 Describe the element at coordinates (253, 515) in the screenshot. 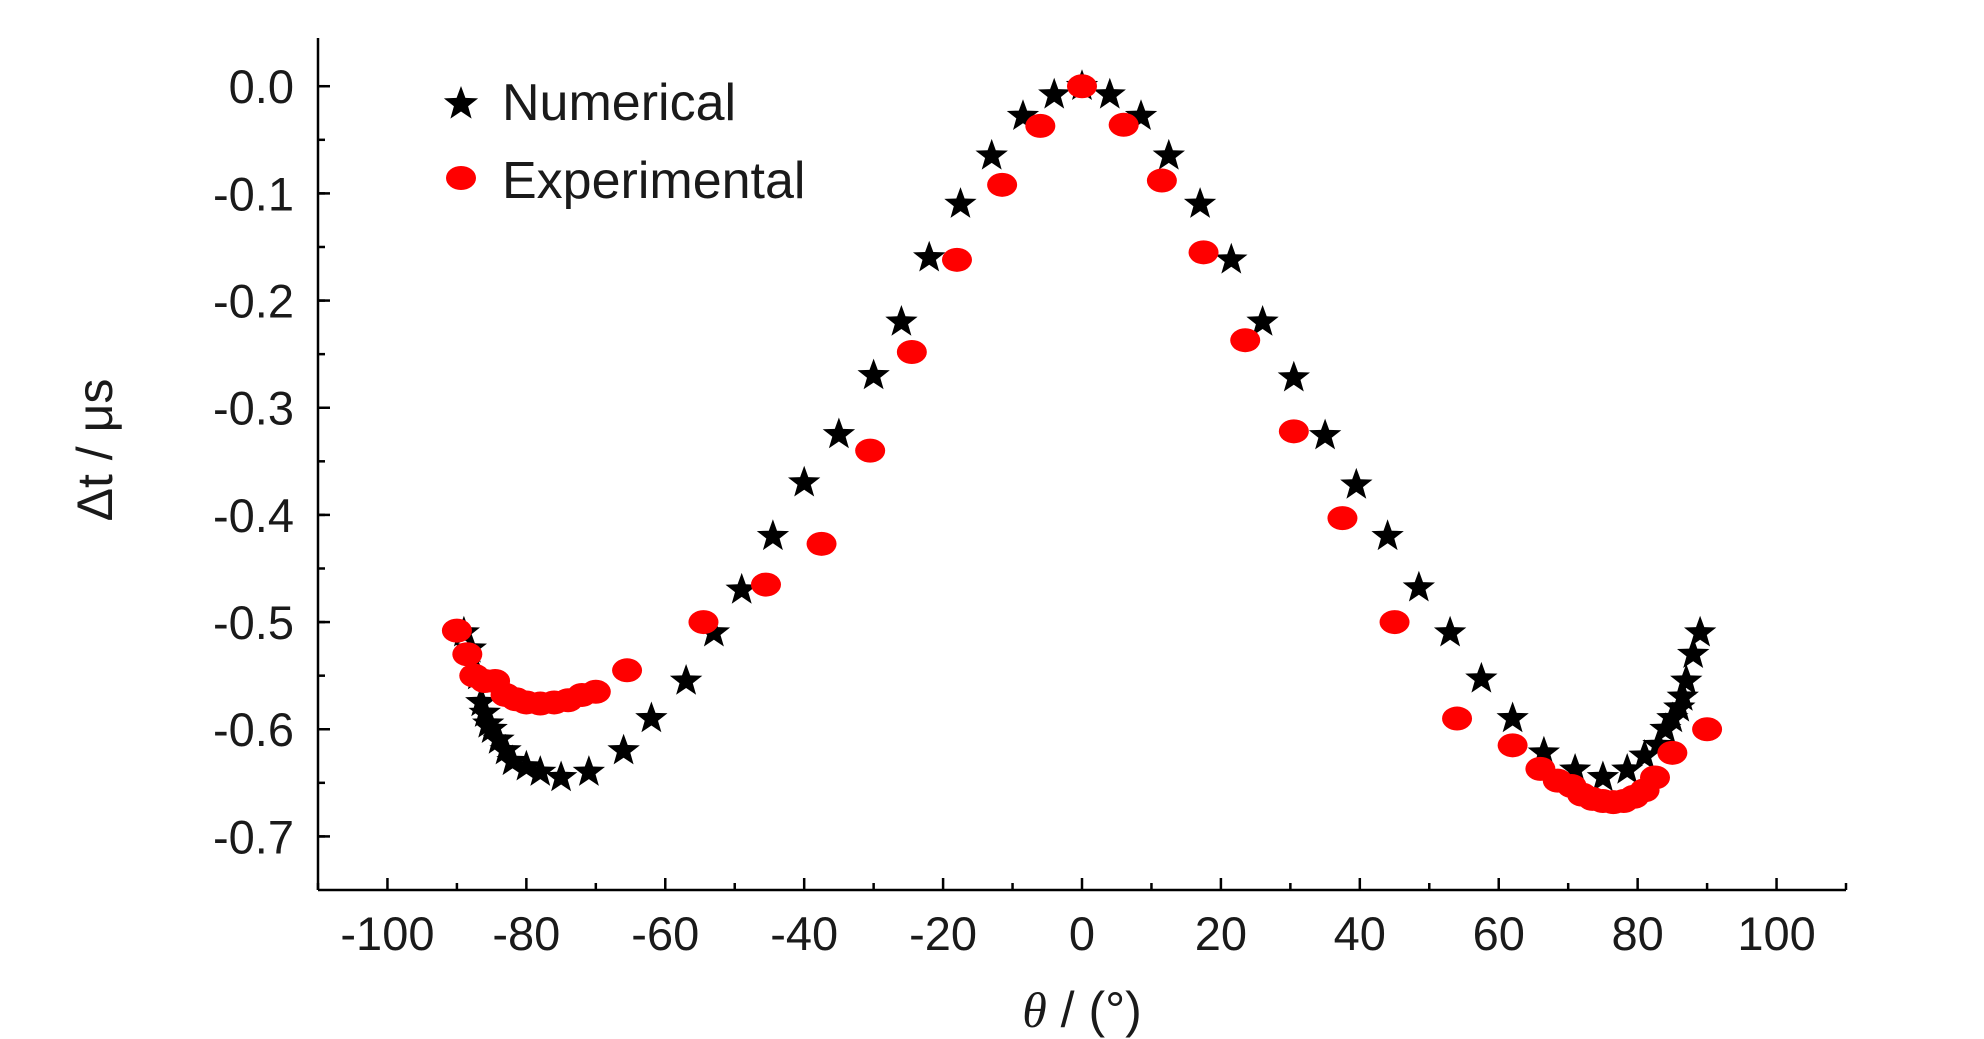

I see `y-tick-label: -0.4` at that location.